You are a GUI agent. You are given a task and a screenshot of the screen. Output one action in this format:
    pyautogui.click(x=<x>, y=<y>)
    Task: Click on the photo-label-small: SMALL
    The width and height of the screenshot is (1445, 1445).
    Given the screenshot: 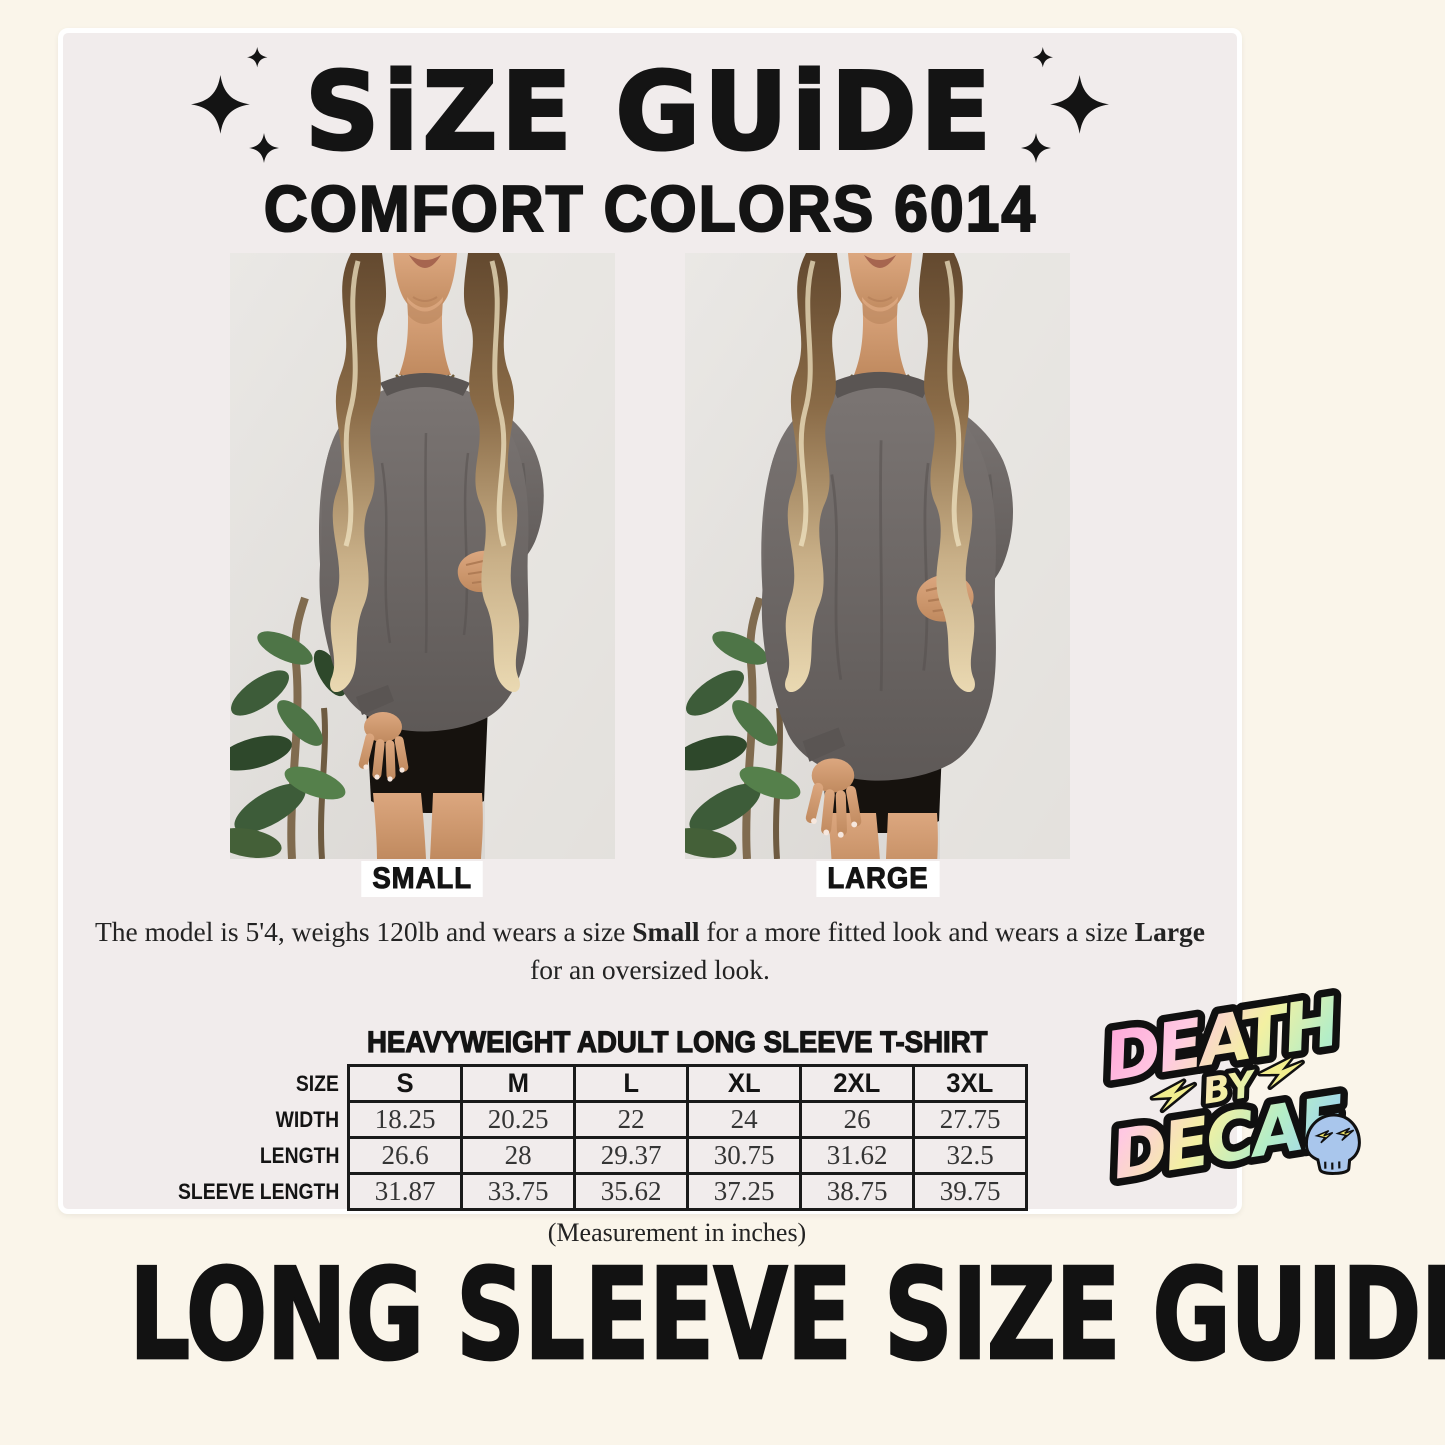 What is the action you would take?
    pyautogui.click(x=422, y=880)
    